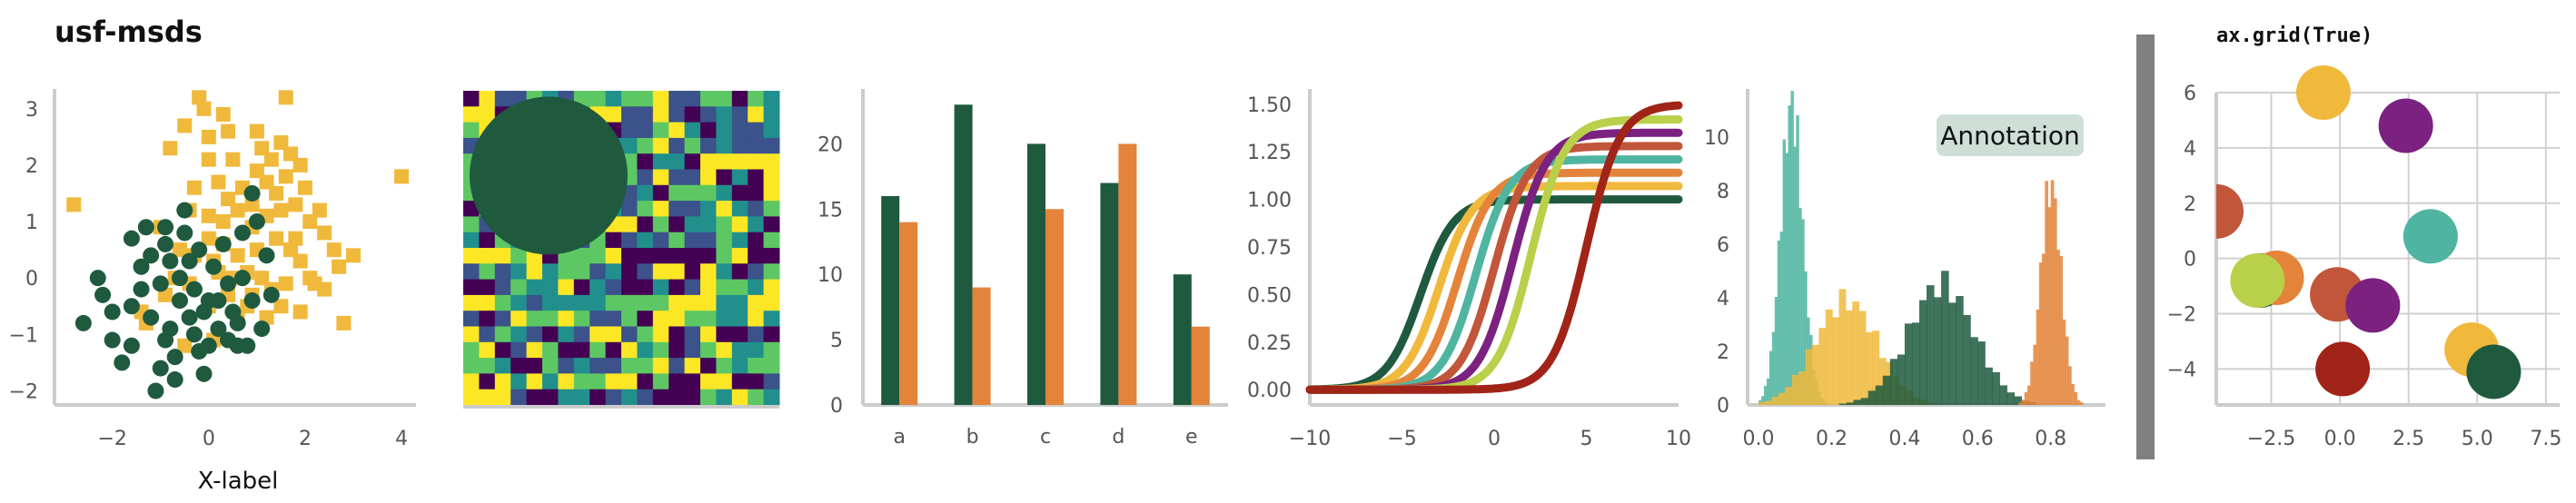  What do you see at coordinates (548, 176) in the screenshot?
I see `heatmap-overlay-circle` at bounding box center [548, 176].